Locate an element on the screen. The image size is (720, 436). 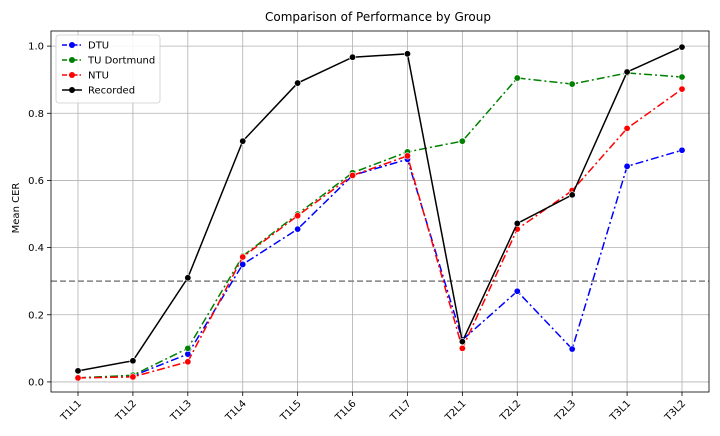
legend-item: TU Dortmund is located at coordinates (108, 61).